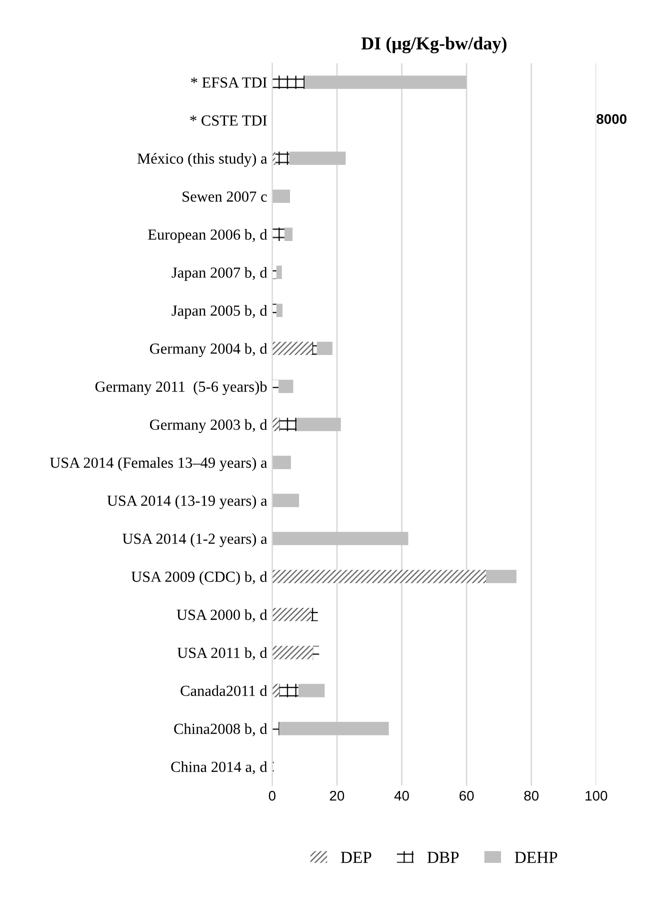  What do you see at coordinates (220, 274) in the screenshot?
I see `y-tick-label: Japan 2007 b, d` at bounding box center [220, 274].